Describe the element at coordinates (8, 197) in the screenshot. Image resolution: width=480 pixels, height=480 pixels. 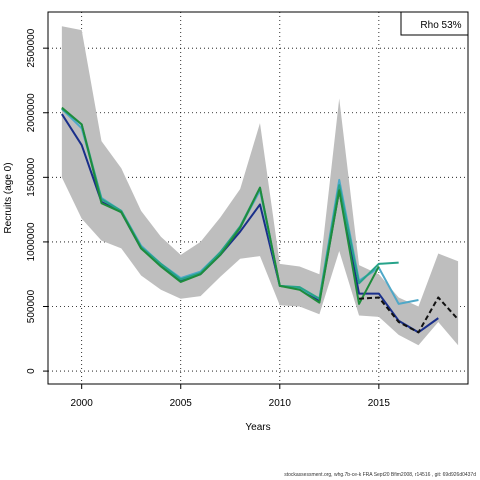
I see `y-axis-label: Recruits (age 0)` at that location.